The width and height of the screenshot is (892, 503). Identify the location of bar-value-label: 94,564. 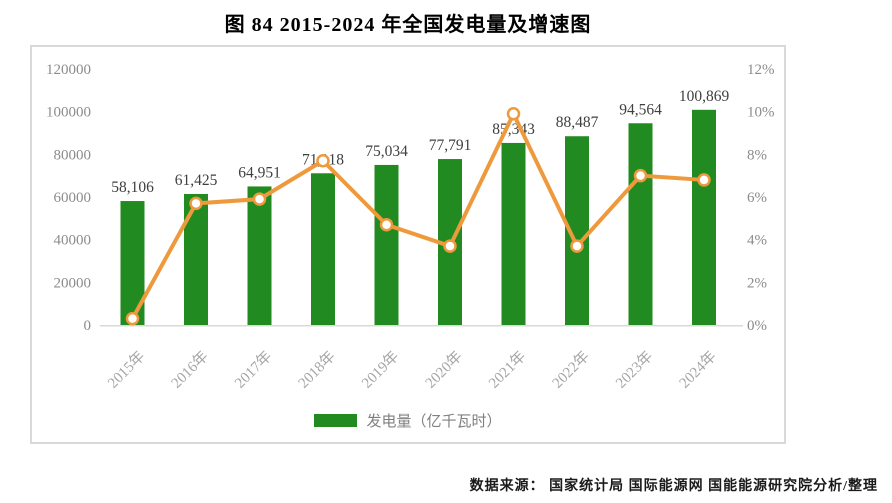
(640, 109).